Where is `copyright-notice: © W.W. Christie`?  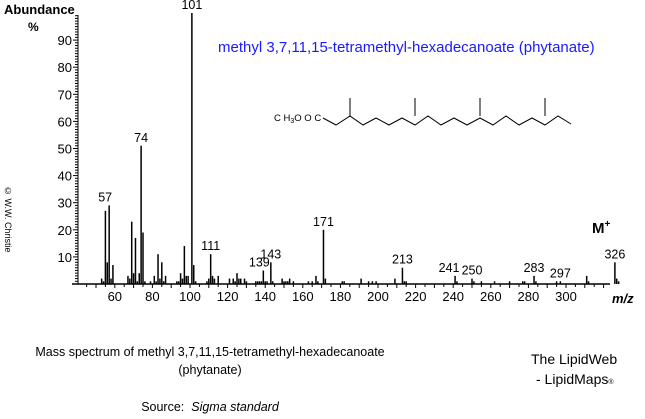
copyright-notice: © W.W. Christie is located at coordinates (8, 219).